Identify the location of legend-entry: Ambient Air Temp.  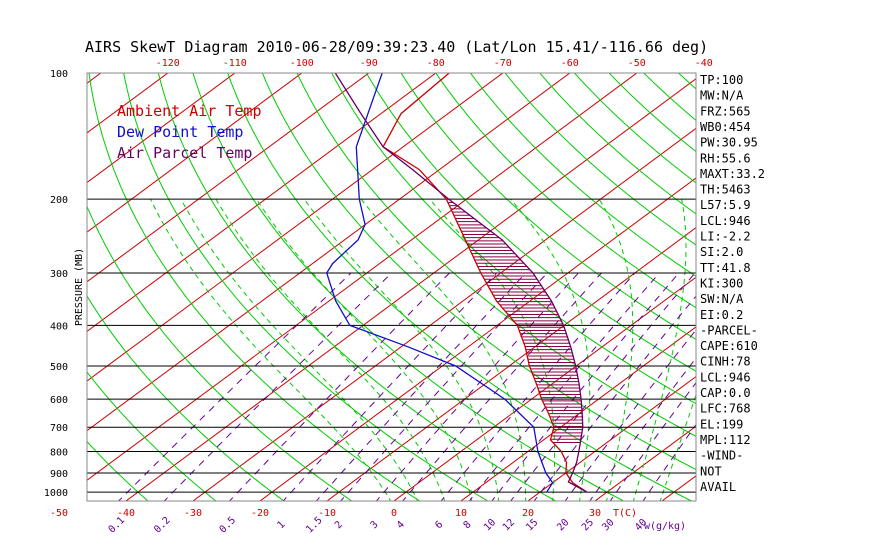
(189, 111).